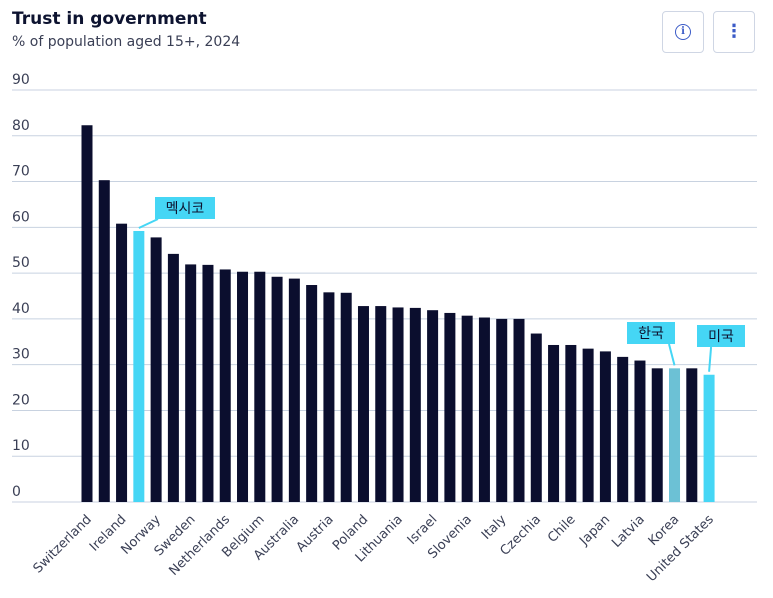 The height and width of the screenshot is (598, 773). I want to click on y-tick-label: 60, so click(21, 217).